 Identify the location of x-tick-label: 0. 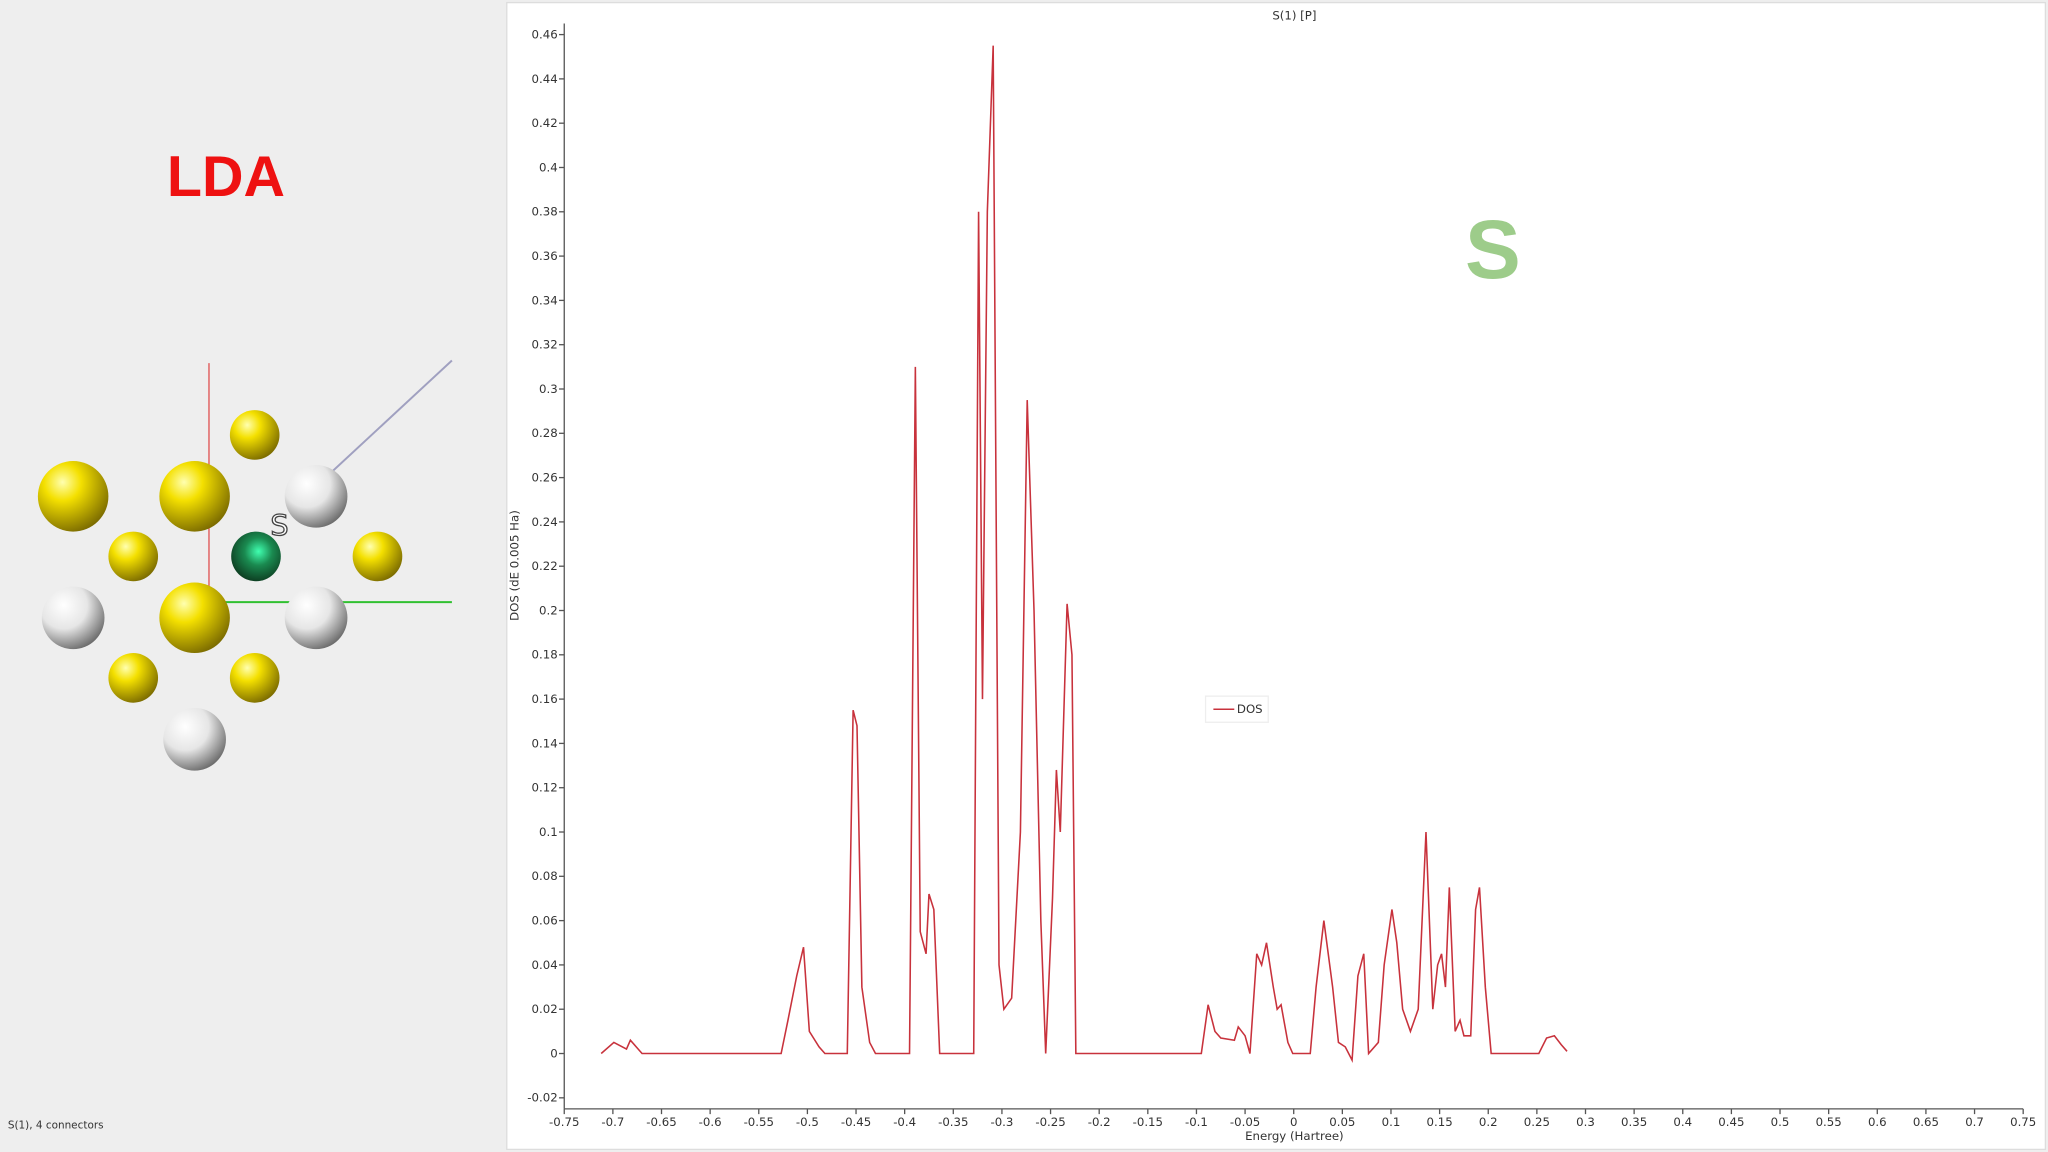
(1293, 1122).